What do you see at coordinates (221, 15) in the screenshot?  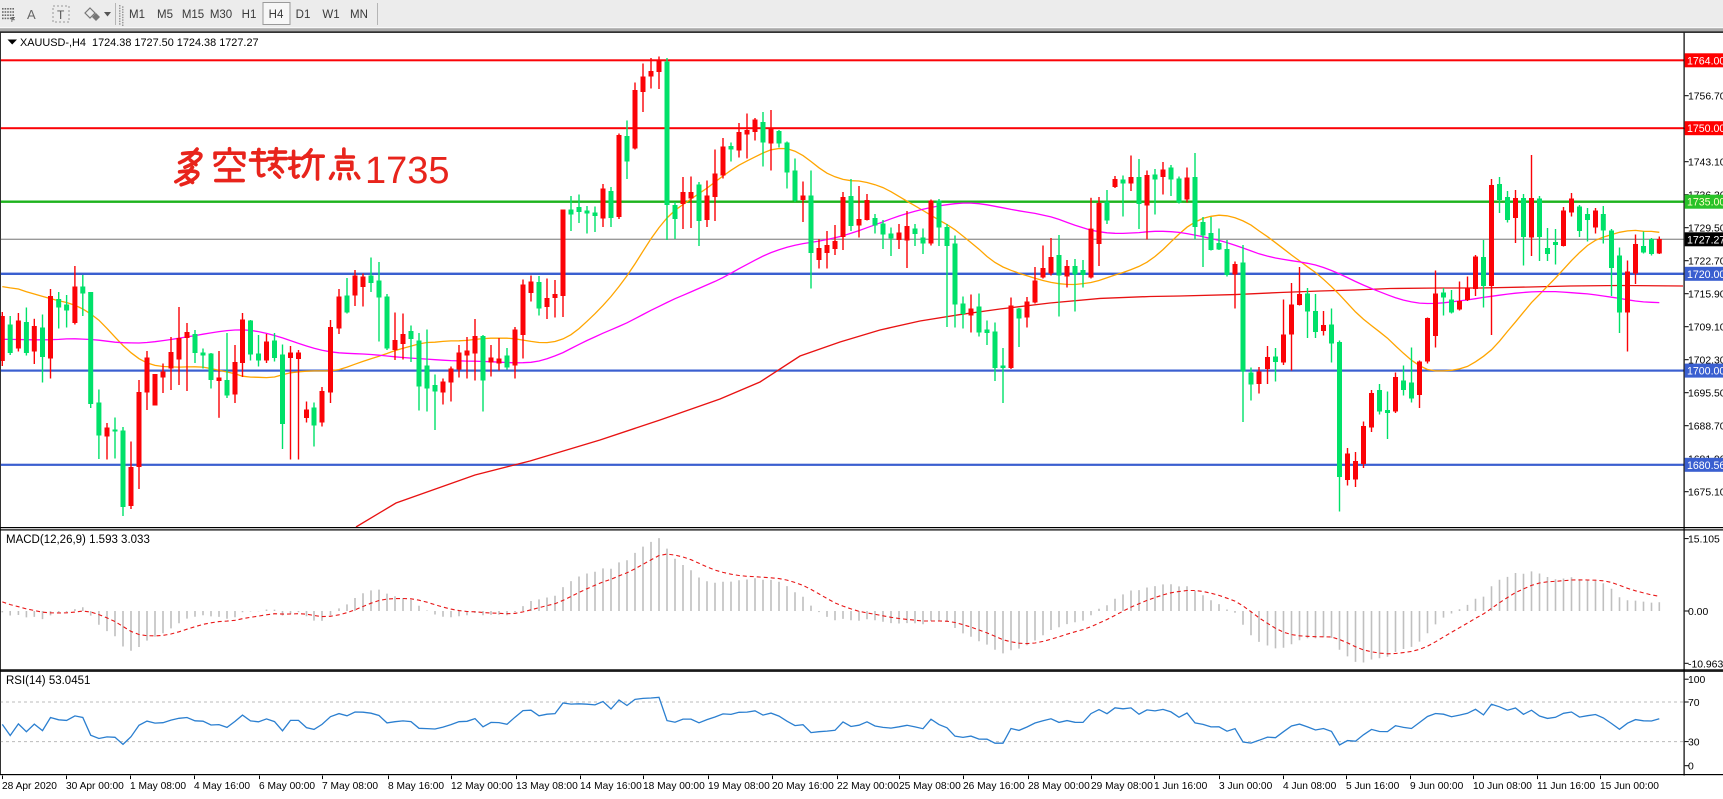 I see `svg-text: M30` at bounding box center [221, 15].